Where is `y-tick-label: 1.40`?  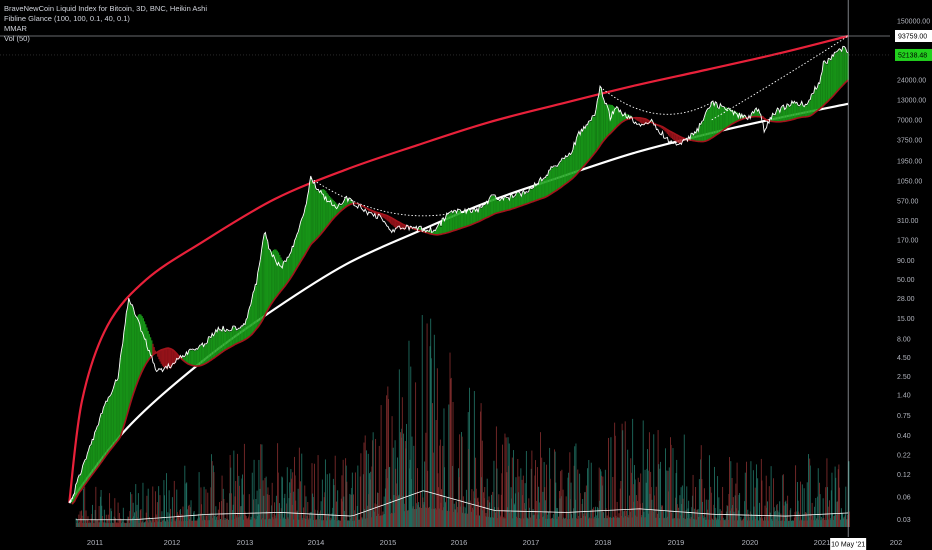 y-tick-label: 1.40 is located at coordinates (904, 396).